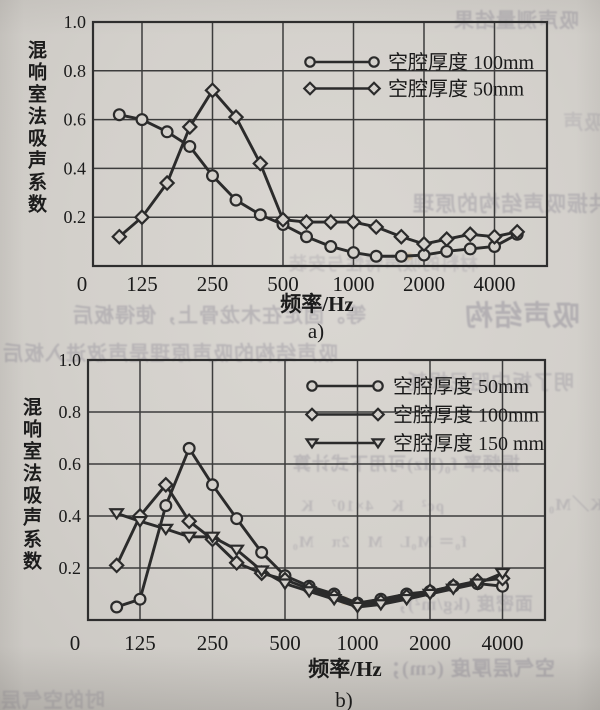  What do you see at coordinates (424, 284) in the screenshot?
I see `x-tick-label: 2000` at bounding box center [424, 284].